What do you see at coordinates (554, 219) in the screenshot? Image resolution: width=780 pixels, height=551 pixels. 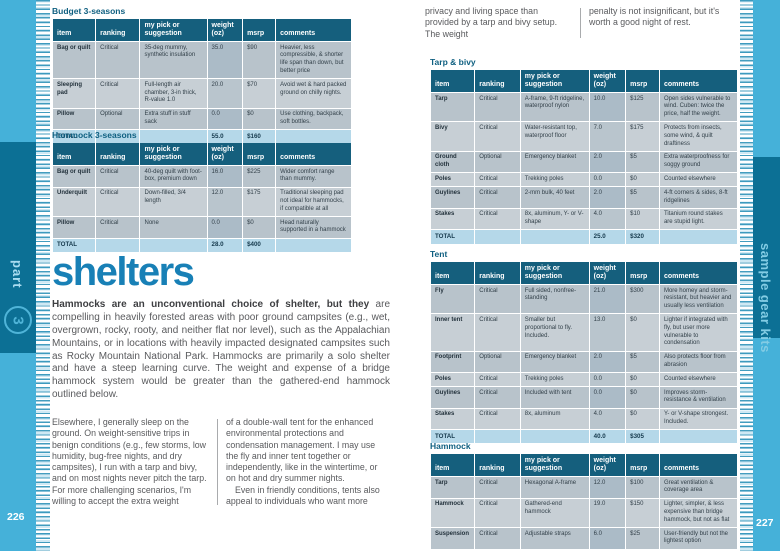 I see `table-cell: 8x, aluminum, Y- or V-shape` at bounding box center [554, 219].